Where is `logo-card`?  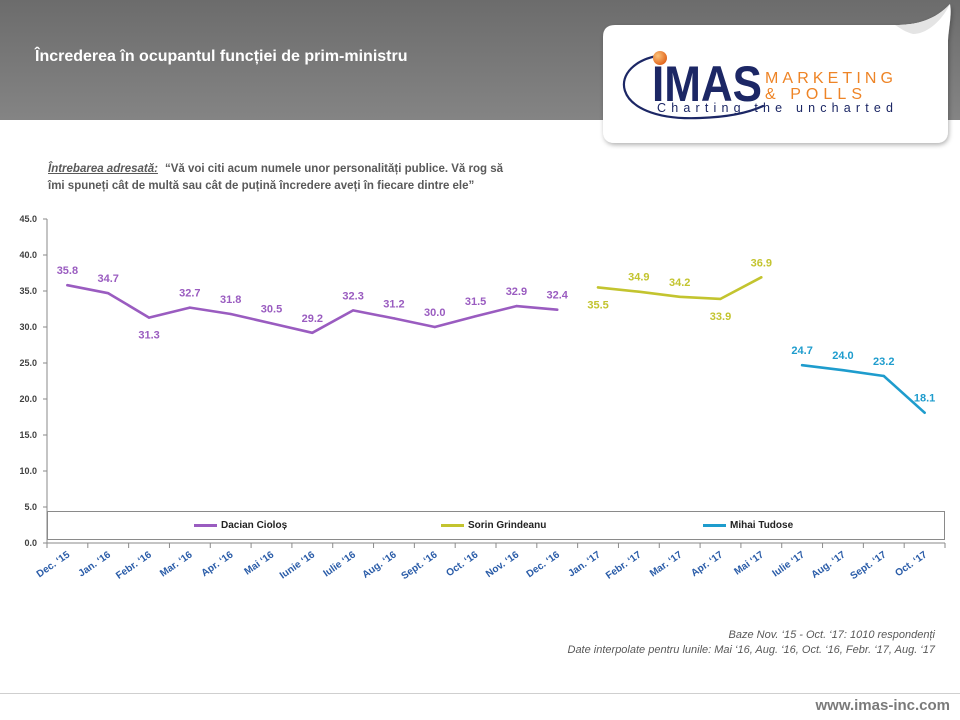 logo-card is located at coordinates (777, 73).